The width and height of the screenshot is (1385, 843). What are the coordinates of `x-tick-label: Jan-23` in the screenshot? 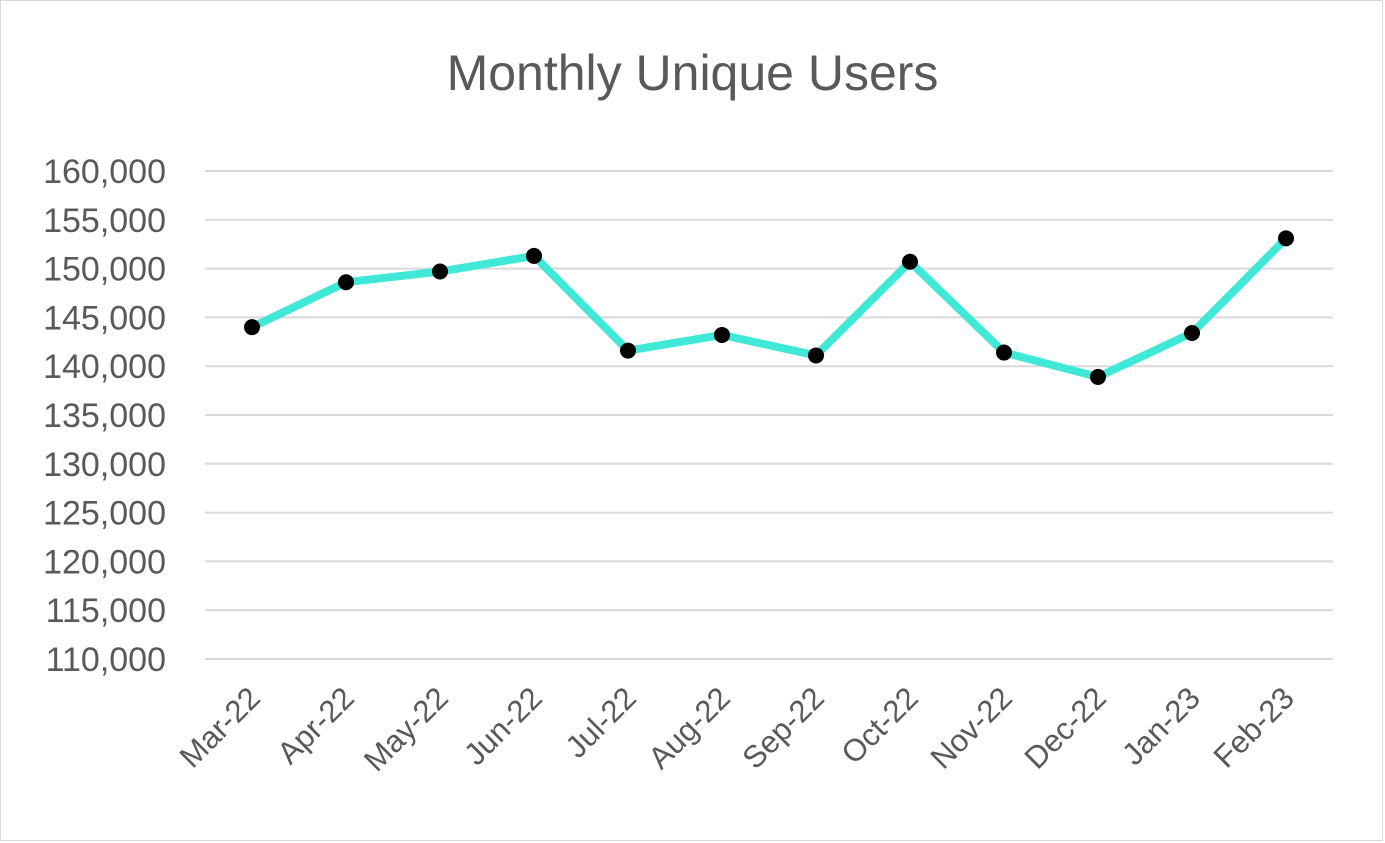 It's located at (1161, 726).